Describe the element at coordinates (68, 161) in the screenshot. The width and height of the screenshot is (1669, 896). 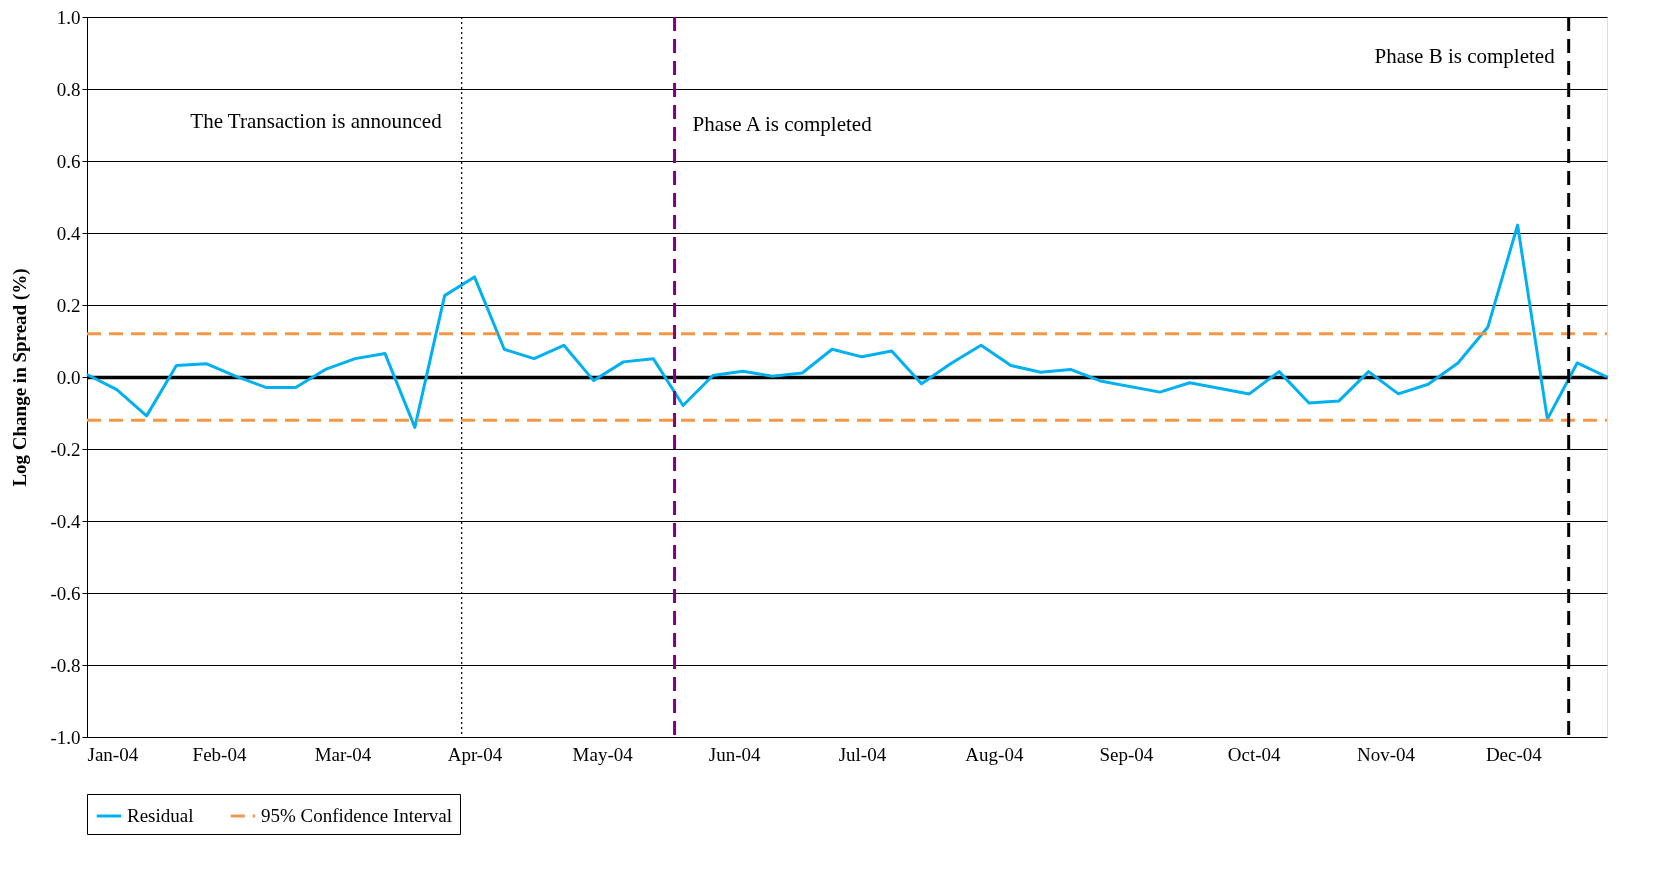
I see `y-tick-label: 0.6` at that location.